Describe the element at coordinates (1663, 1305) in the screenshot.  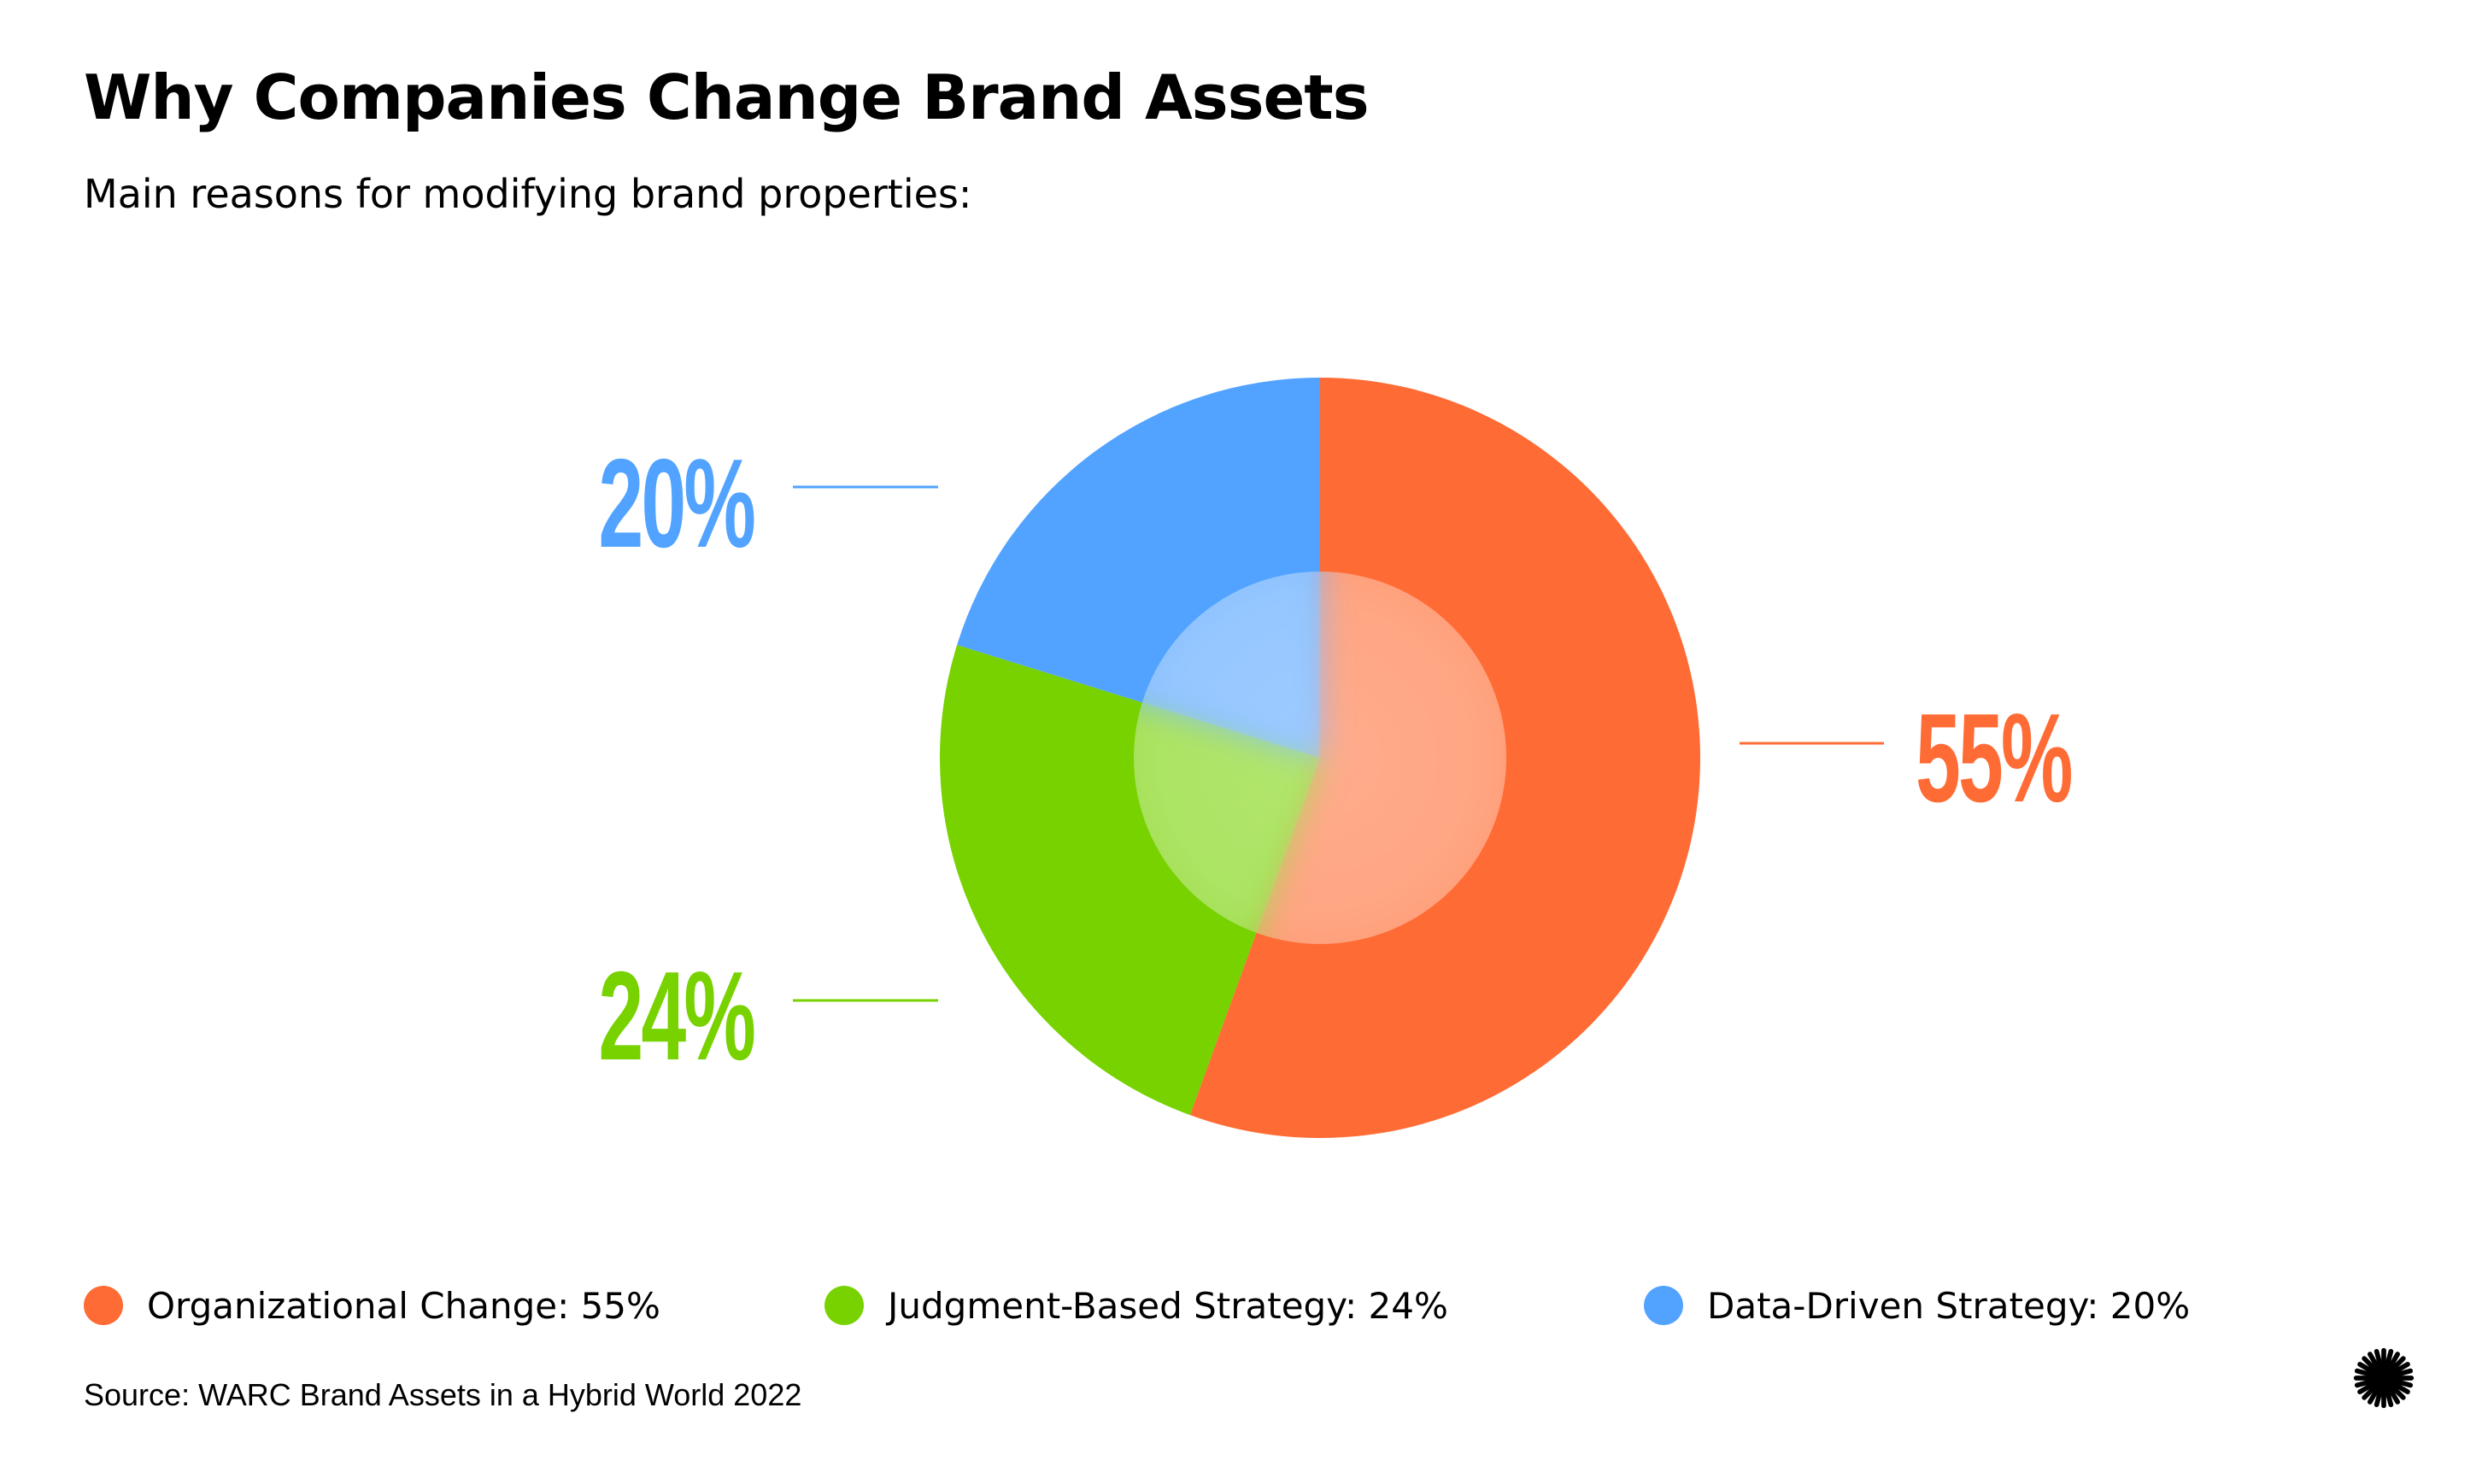
I see `legend-dot-data-driven-strategy` at that location.